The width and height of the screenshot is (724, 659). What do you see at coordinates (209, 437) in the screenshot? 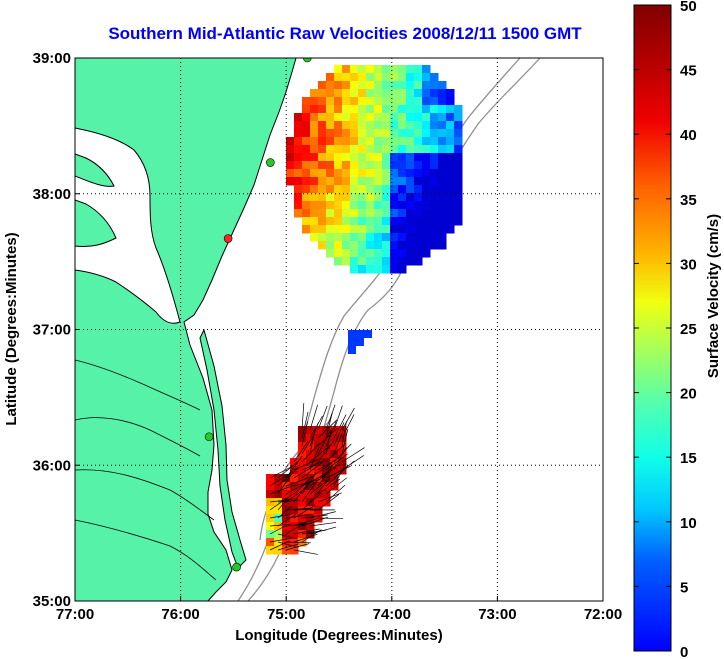
I see `station-marker` at bounding box center [209, 437].